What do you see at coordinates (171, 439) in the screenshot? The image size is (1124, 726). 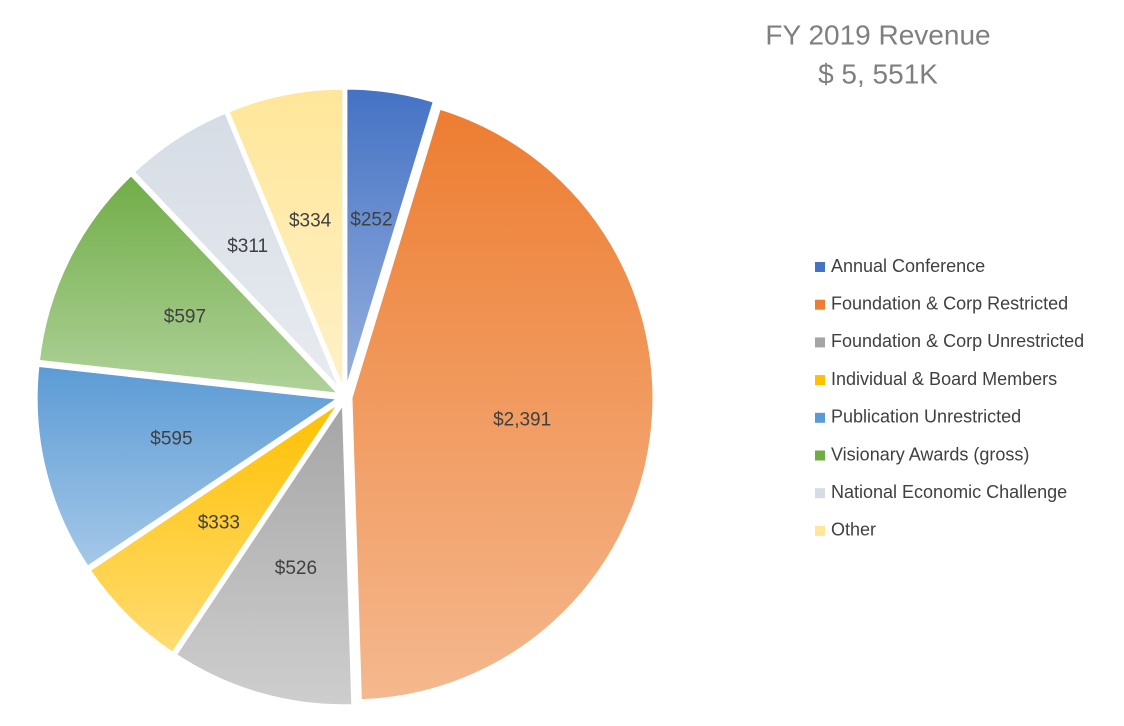 I see `value-label: $595` at bounding box center [171, 439].